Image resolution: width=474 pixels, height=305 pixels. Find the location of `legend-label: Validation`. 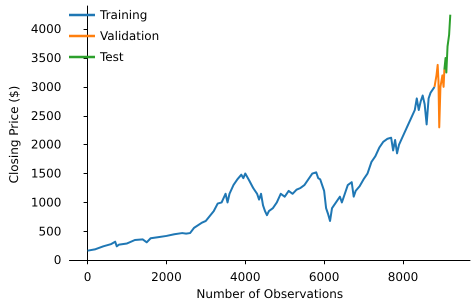

legend-label: Validation is located at coordinates (130, 36).